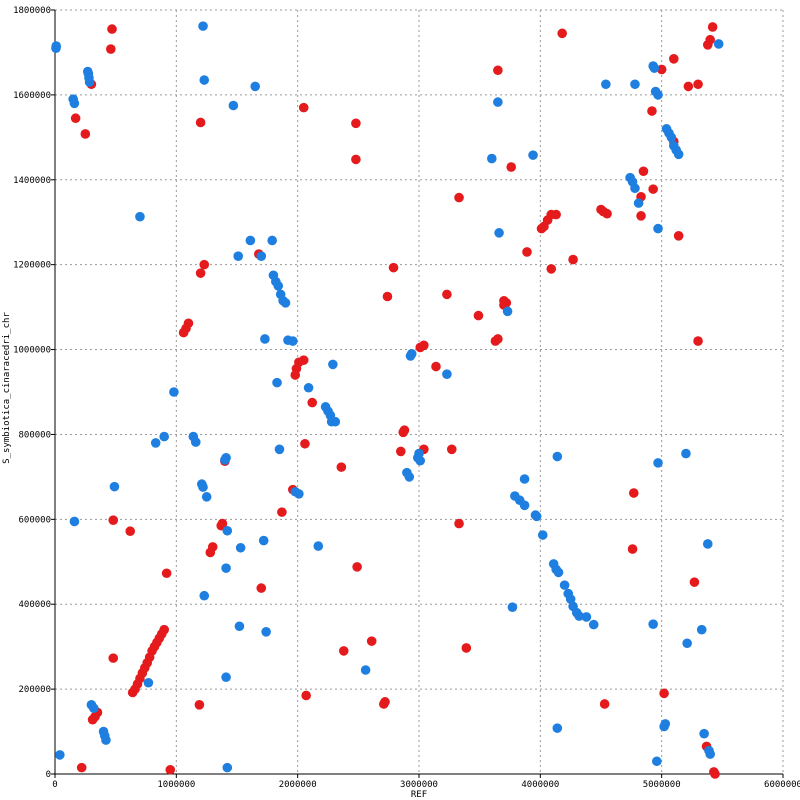 The height and width of the screenshot is (800, 800). What do you see at coordinates (540, 785) in the screenshot?
I see `x-tick-label: 4000000` at bounding box center [540, 785].